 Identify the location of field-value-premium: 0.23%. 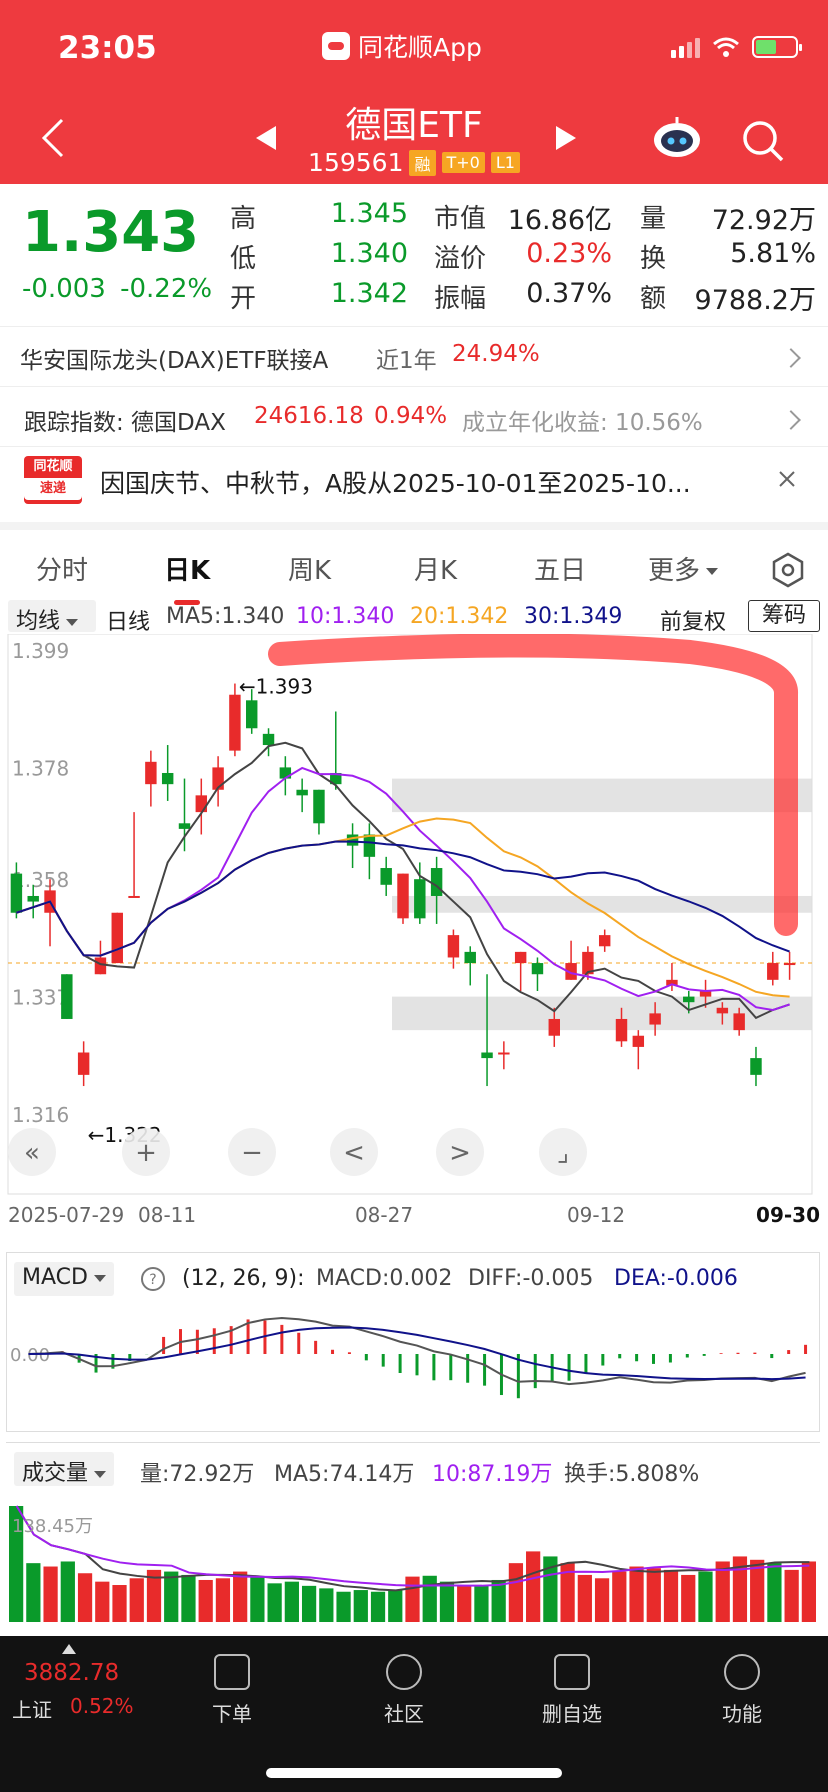
(569, 253).